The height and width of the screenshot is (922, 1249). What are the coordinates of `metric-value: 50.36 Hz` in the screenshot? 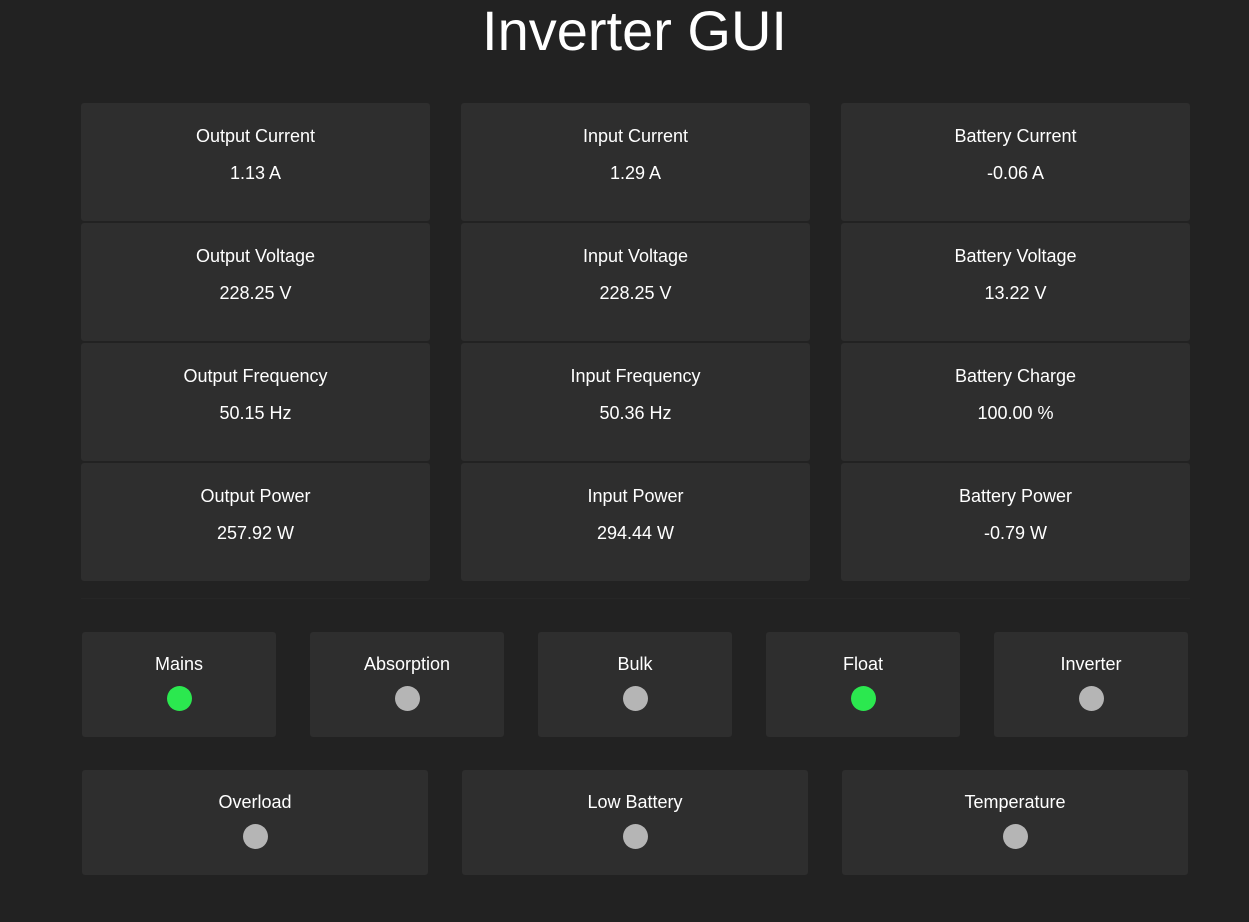 It's located at (635, 413).